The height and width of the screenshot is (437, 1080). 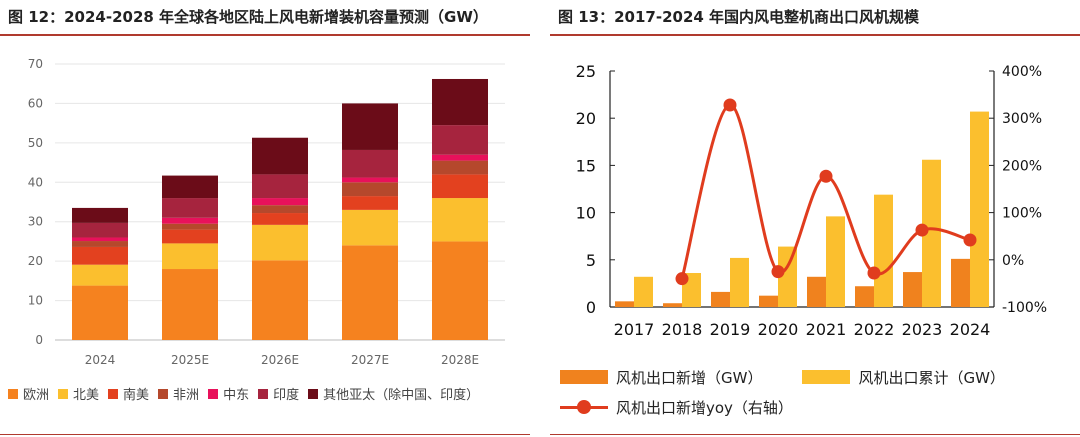 What do you see at coordinates (35, 222) in the screenshot?
I see `y-tick-label: 30` at bounding box center [35, 222].